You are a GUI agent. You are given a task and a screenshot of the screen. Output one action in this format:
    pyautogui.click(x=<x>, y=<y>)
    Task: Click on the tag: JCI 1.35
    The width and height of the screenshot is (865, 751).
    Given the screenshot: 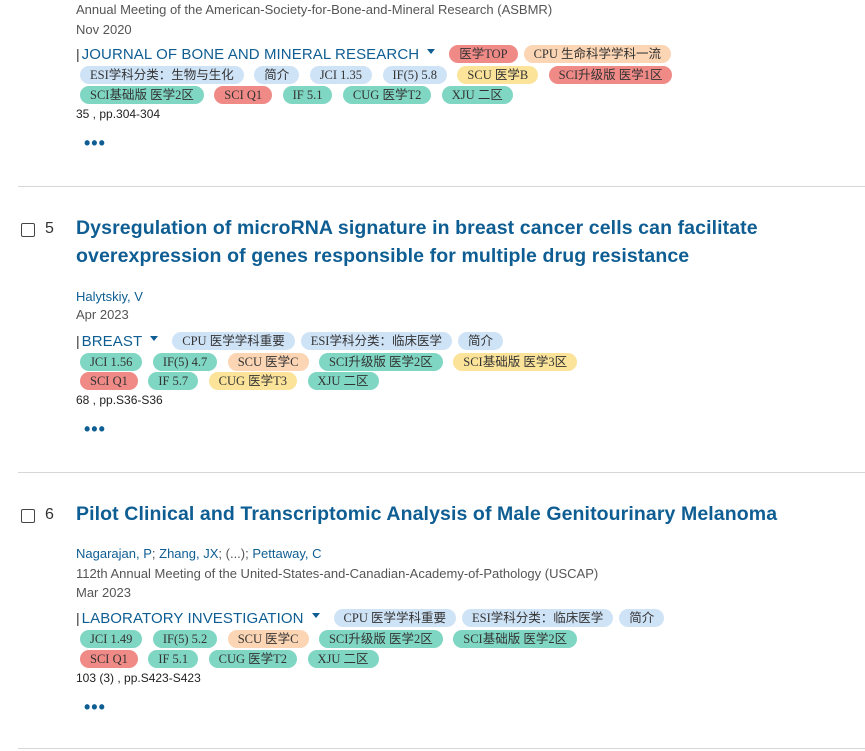 What is the action you would take?
    pyautogui.click(x=341, y=75)
    